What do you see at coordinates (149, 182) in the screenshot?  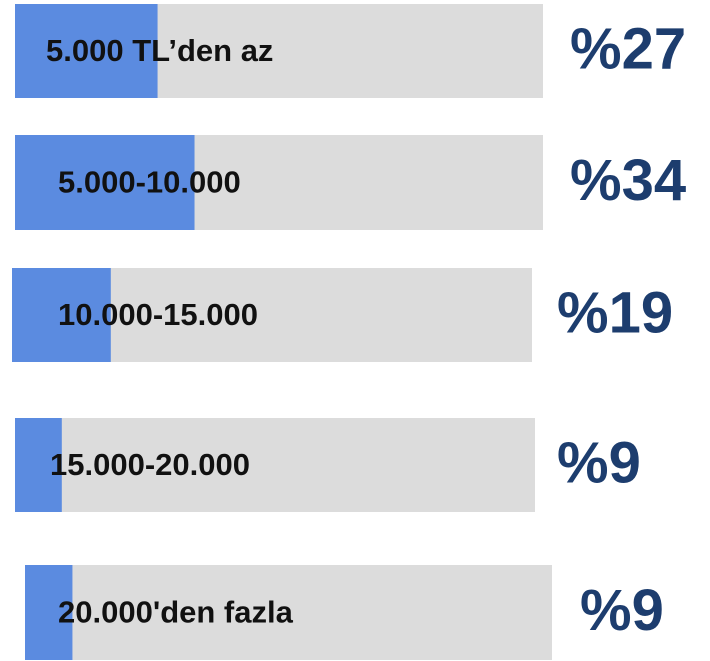 I see `category-label: 5.000-10.000` at bounding box center [149, 182].